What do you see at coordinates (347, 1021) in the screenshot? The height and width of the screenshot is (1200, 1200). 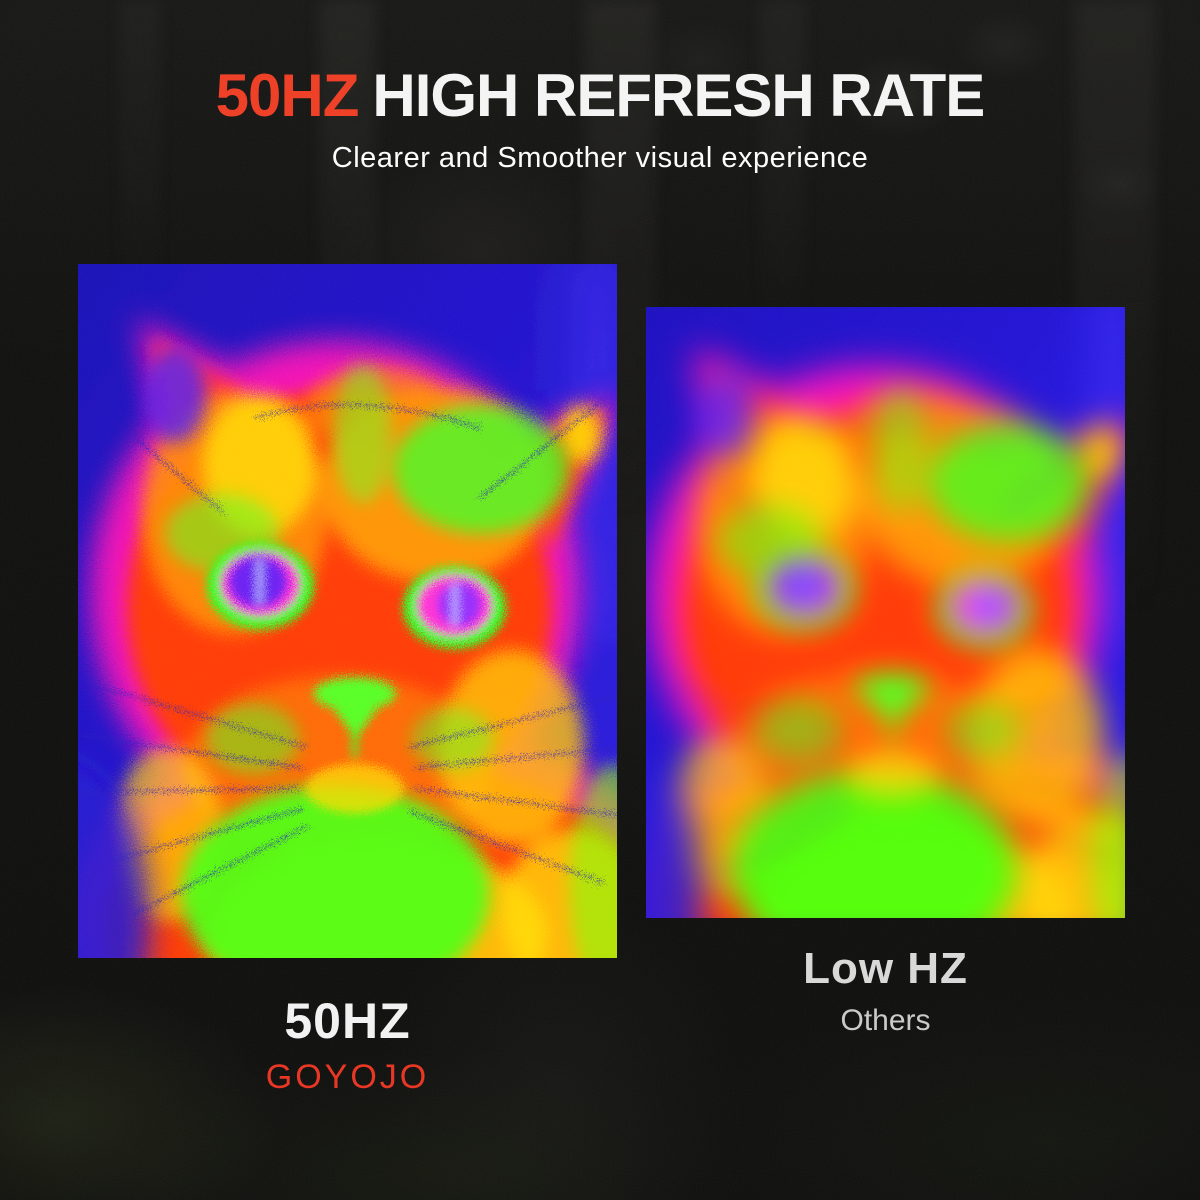 I see `caption-left-50hz: 50HZ` at bounding box center [347, 1021].